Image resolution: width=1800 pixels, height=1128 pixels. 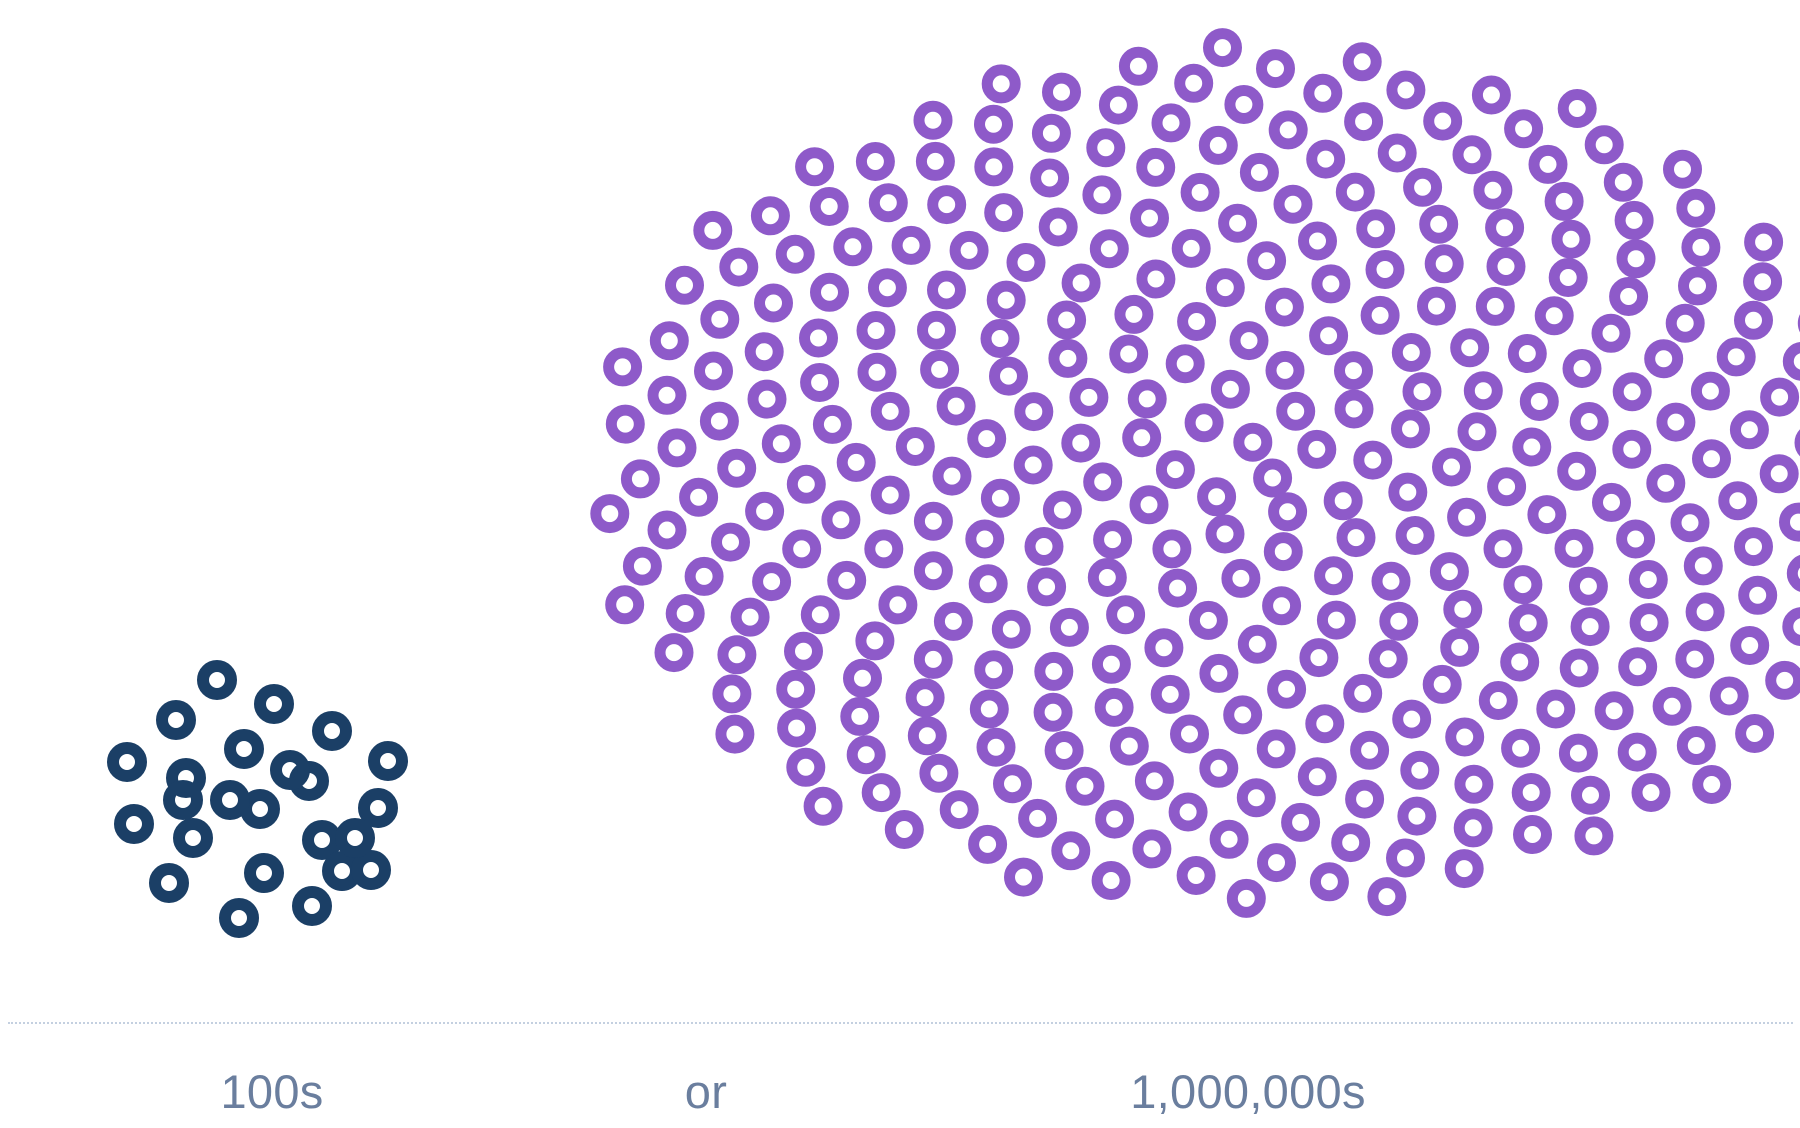 What do you see at coordinates (706, 1091) in the screenshot?
I see `or-connector-label: or` at bounding box center [706, 1091].